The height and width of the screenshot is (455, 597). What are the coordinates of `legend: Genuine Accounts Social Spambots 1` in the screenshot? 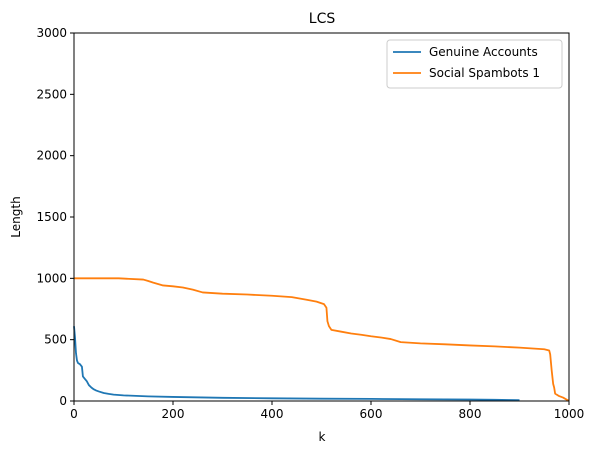 It's located at (474, 64).